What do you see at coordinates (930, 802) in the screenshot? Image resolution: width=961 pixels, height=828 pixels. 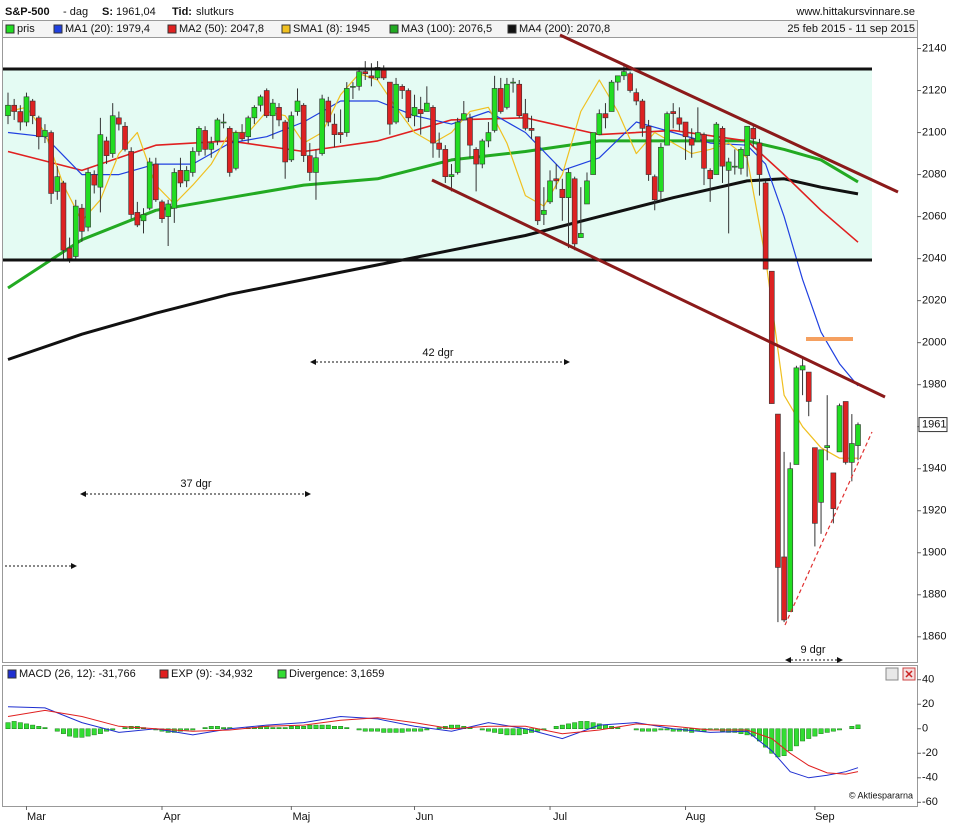 I see `y-tick-label: -60` at bounding box center [930, 802].